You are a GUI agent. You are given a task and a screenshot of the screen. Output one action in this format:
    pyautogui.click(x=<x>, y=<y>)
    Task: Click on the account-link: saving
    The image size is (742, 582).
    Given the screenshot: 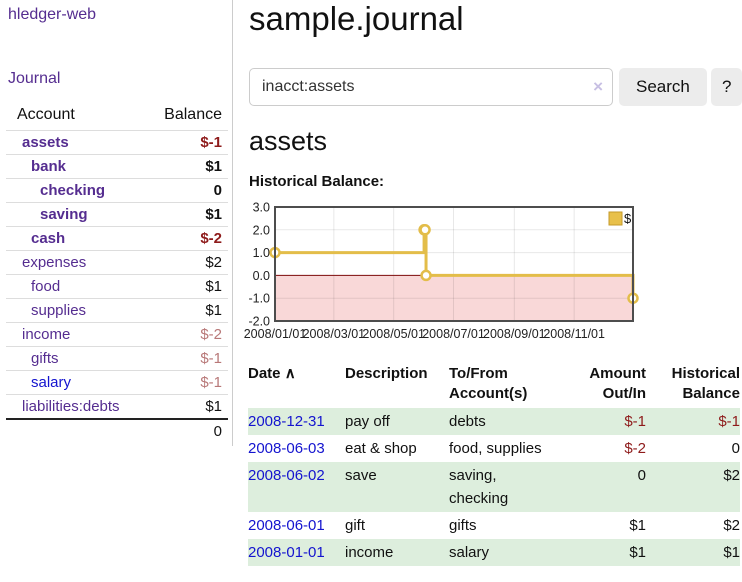 What is the action you would take?
    pyautogui.click(x=64, y=214)
    